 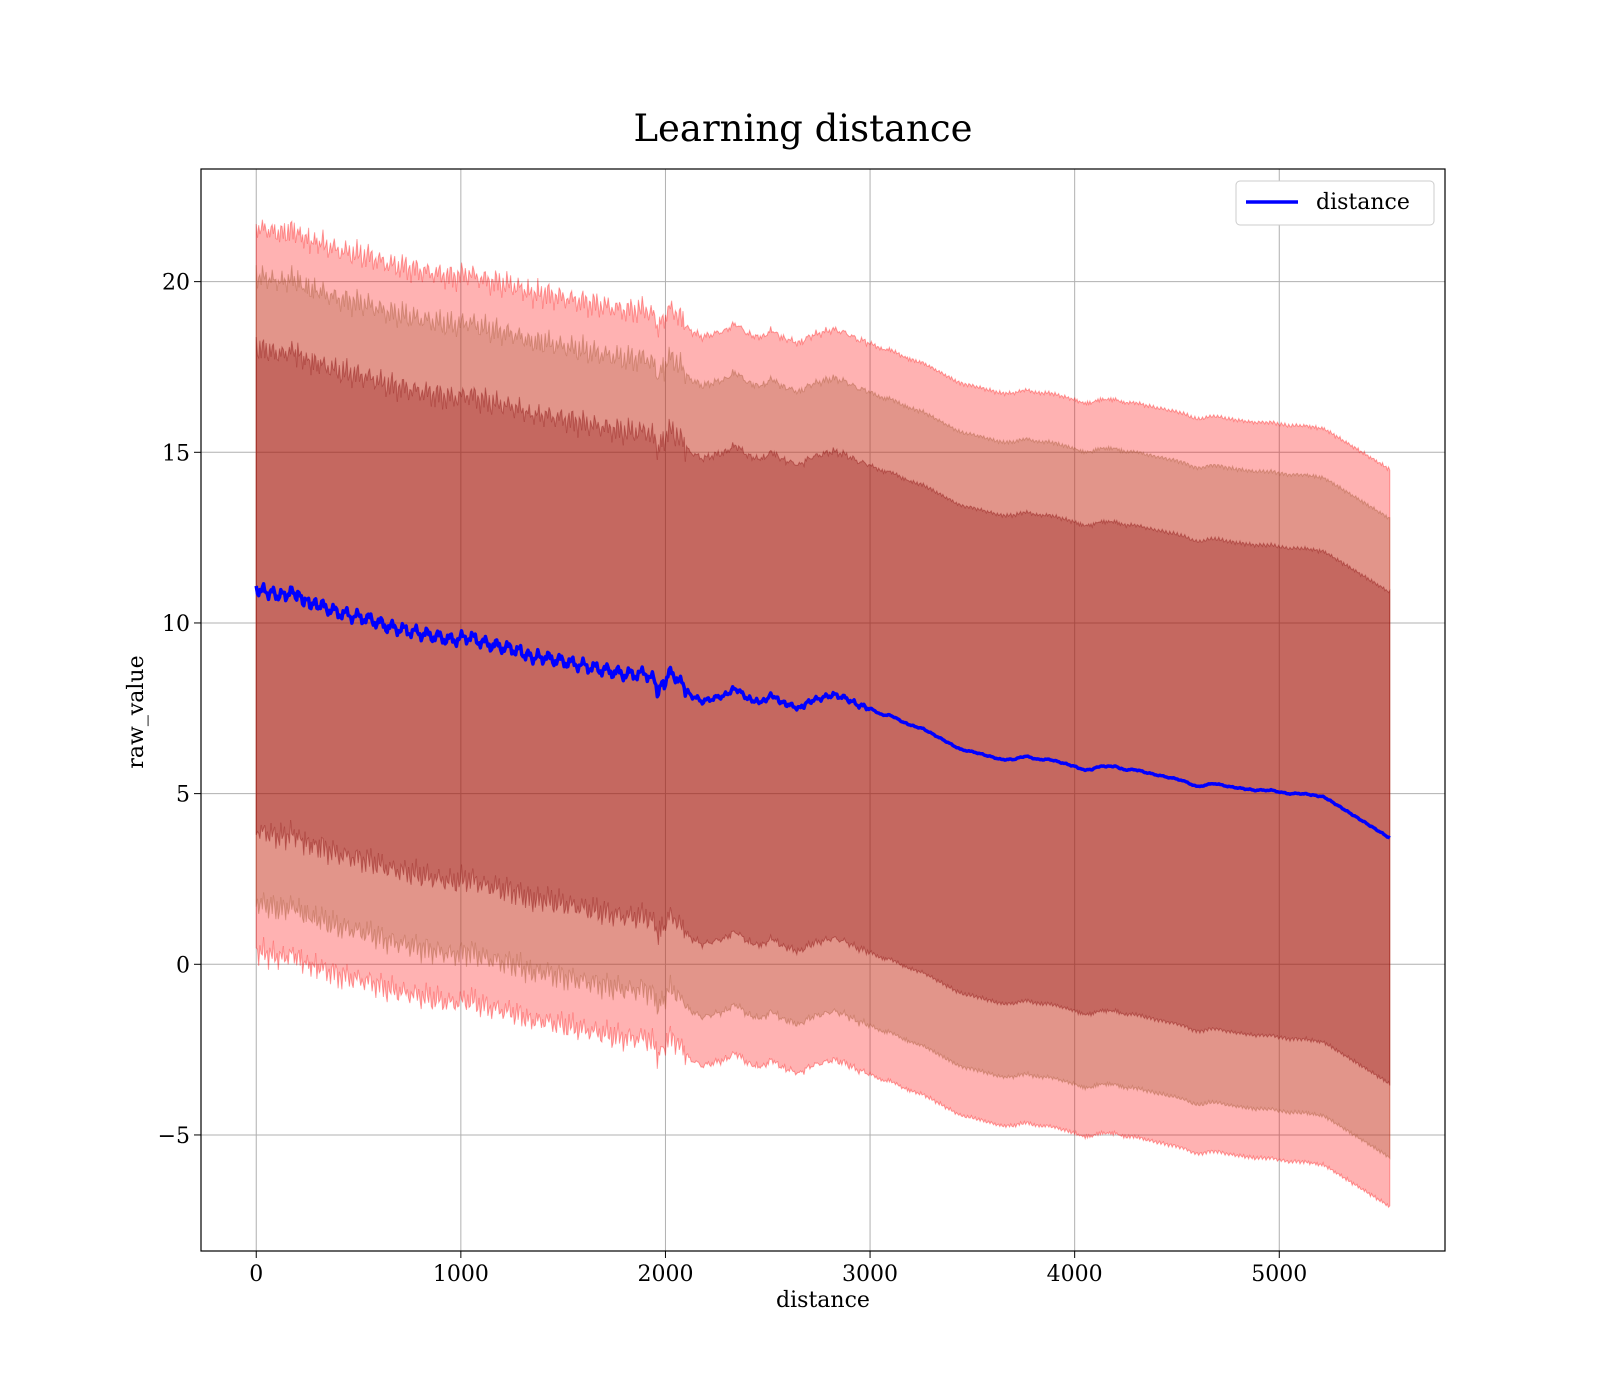 What do you see at coordinates (461, 1274) in the screenshot?
I see `x-tick-label: 1000` at bounding box center [461, 1274].